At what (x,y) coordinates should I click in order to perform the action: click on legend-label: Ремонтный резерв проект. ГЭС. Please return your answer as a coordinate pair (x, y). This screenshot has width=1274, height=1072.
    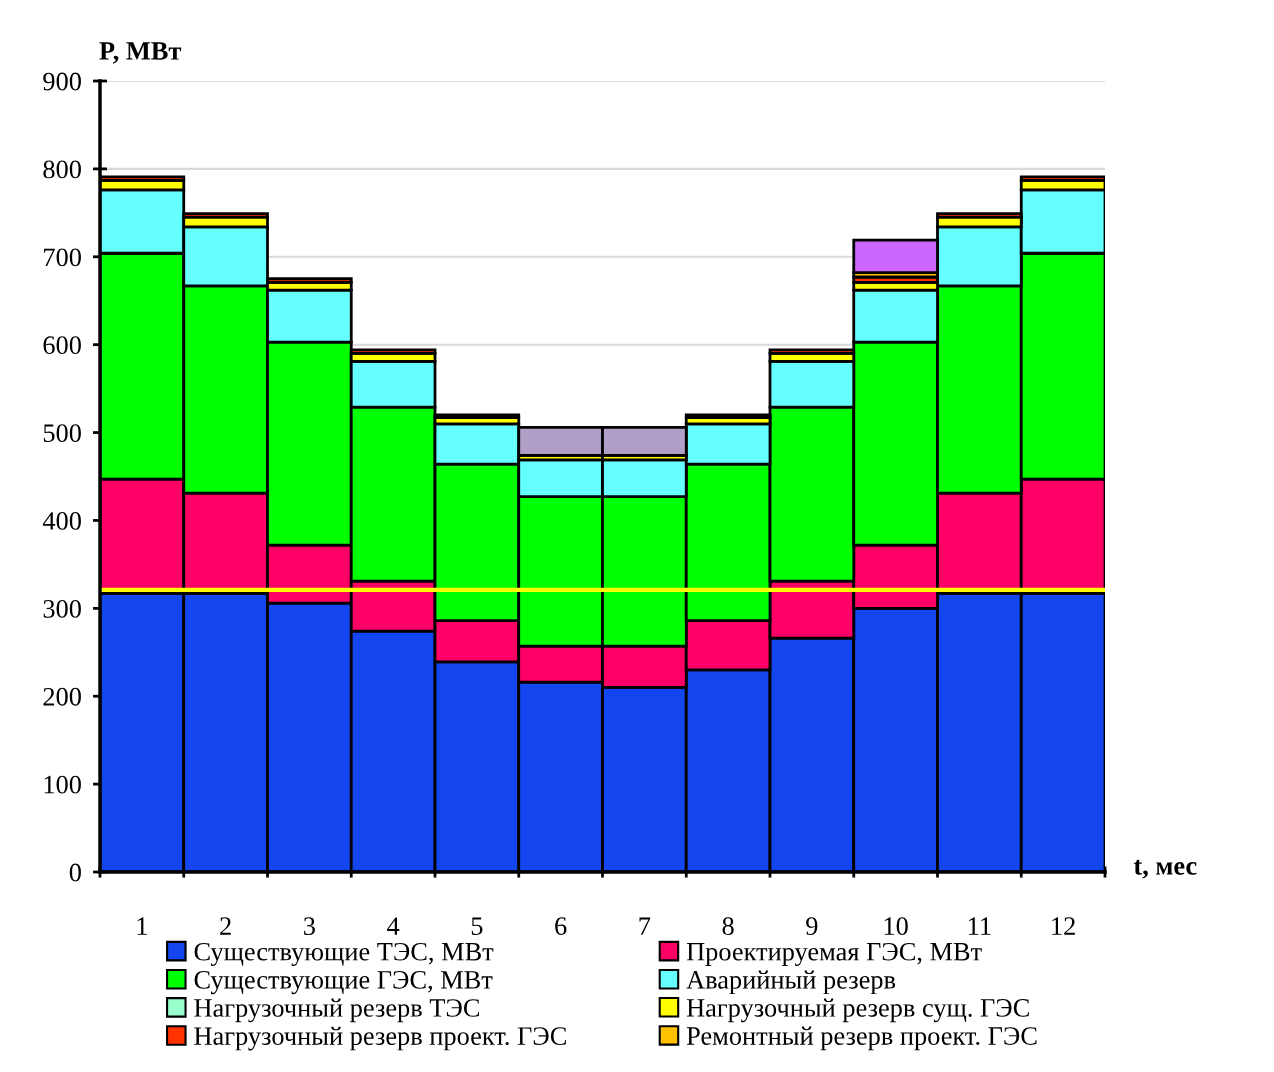
    Looking at the image, I should click on (861, 1038).